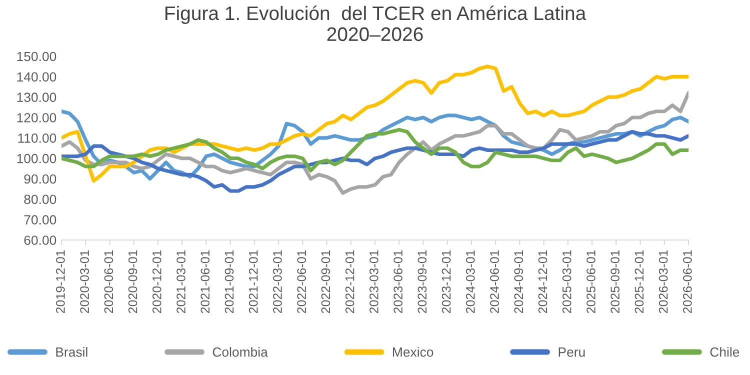  Describe the element at coordinates (413, 352) in the screenshot. I see `legend-label: Mexico` at that location.